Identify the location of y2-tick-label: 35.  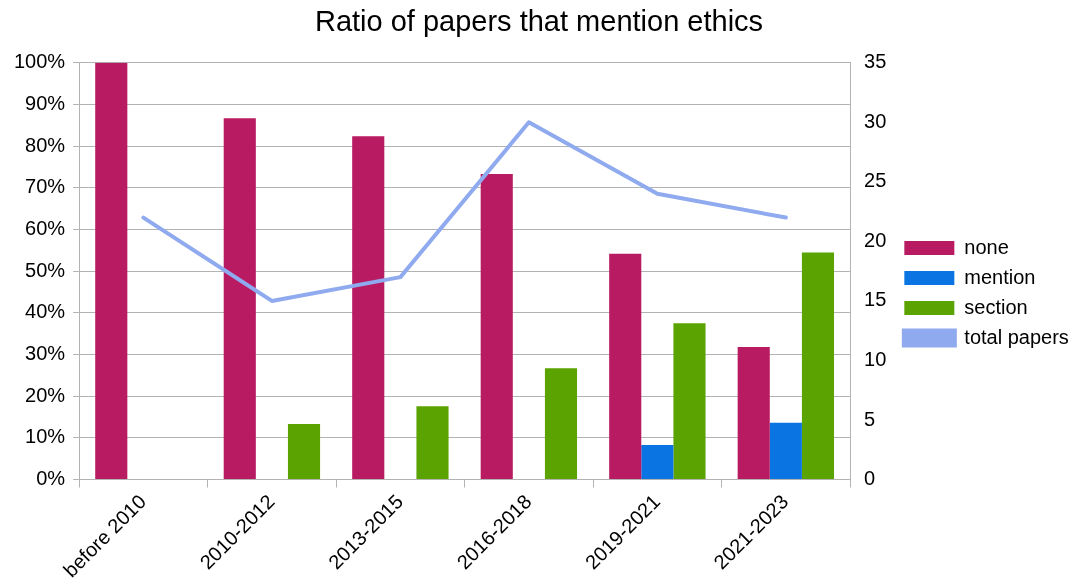
(875, 61).